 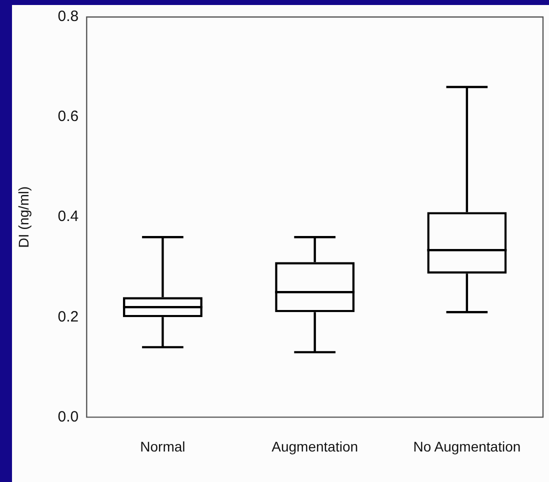 I want to click on y-axis-title: DI (ng/ml), so click(x=23, y=217).